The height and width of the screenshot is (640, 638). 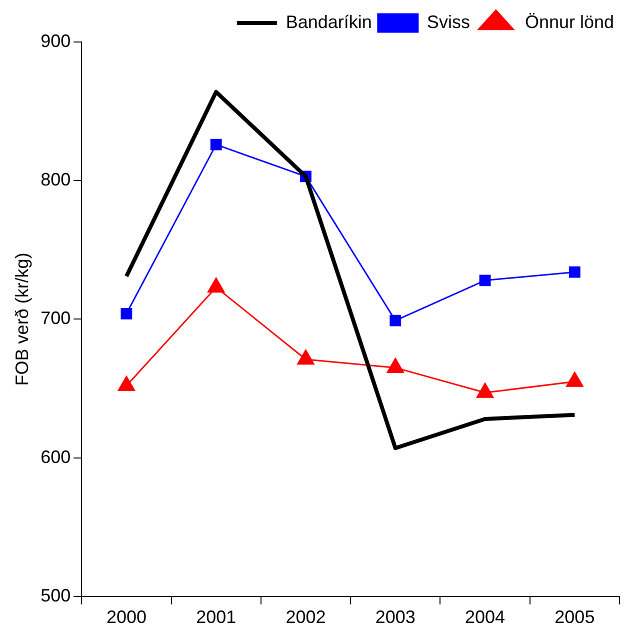 What do you see at coordinates (55, 595) in the screenshot?
I see `y-tick-label: 500` at bounding box center [55, 595].